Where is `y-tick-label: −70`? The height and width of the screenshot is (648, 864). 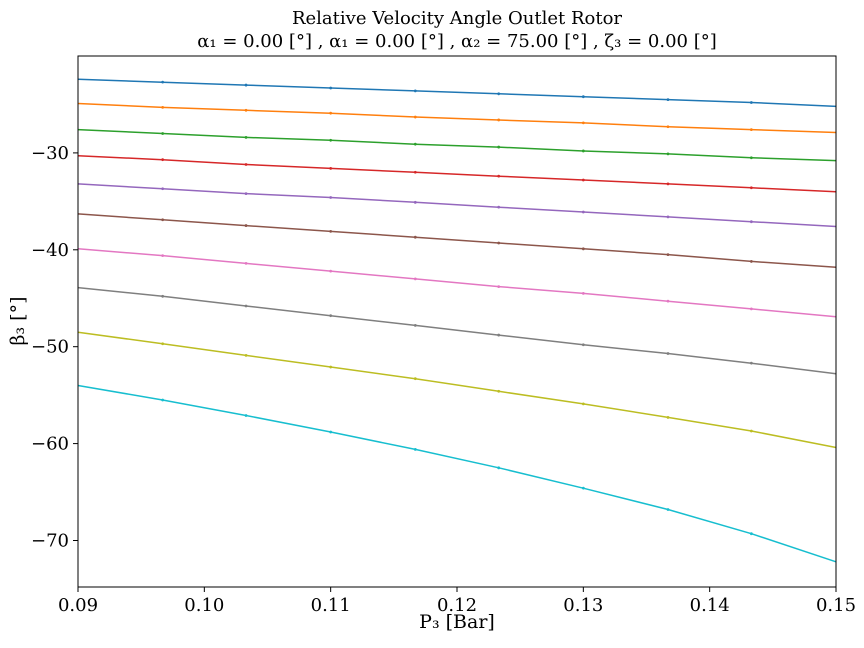 y-tick-label: −70 is located at coordinates (50, 540).